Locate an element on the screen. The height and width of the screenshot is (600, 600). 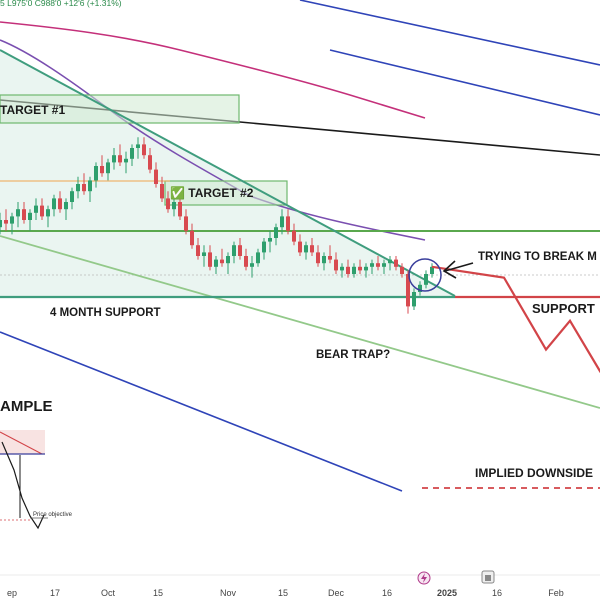
support-label: SUPPORT is located at coordinates (563, 308).